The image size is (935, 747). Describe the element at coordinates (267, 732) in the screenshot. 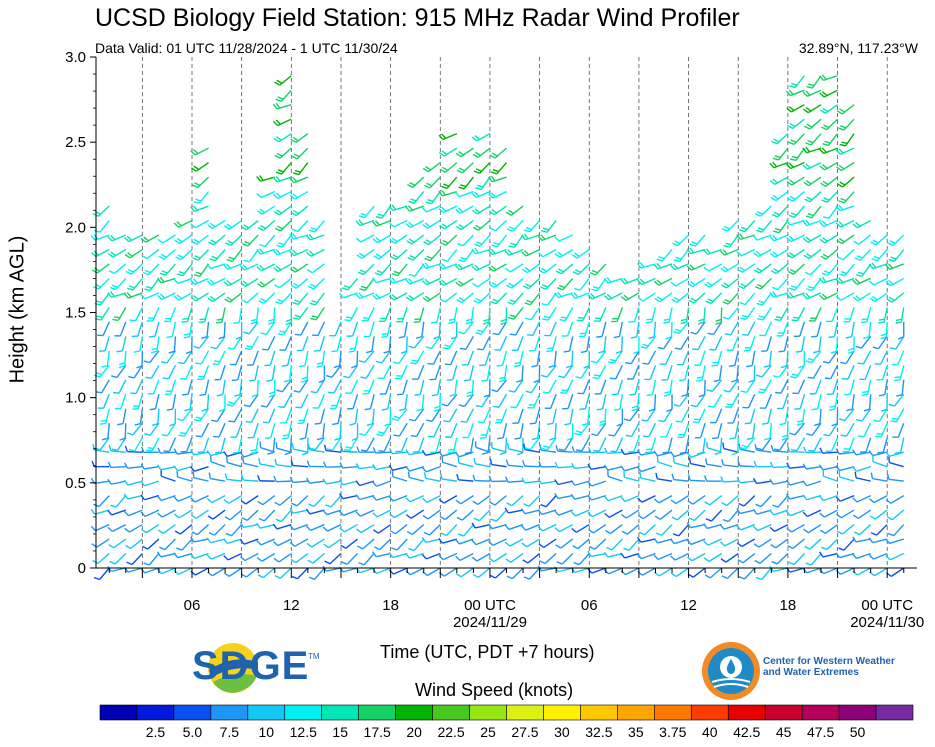

I see `colorbar-label: 10` at that location.